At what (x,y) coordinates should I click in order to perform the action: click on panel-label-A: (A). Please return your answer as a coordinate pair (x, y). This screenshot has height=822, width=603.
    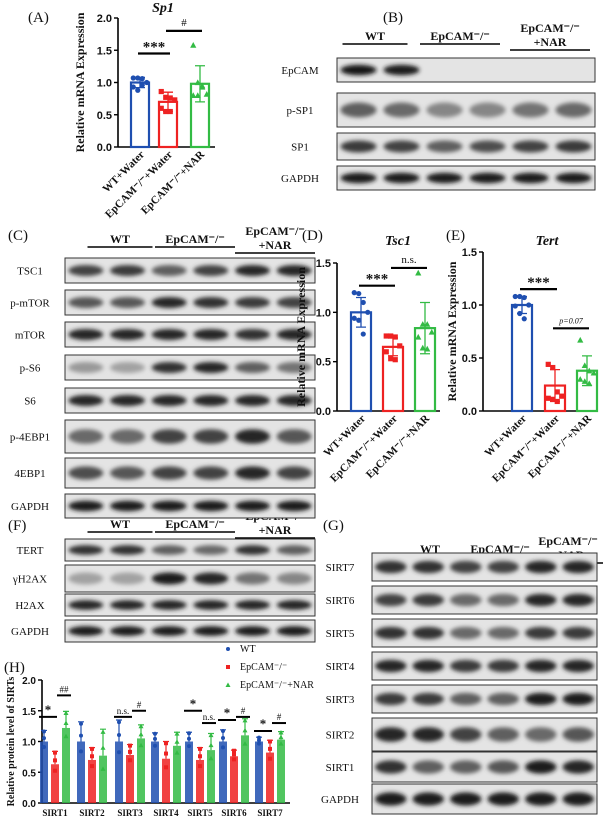
    Looking at the image, I should click on (38, 18).